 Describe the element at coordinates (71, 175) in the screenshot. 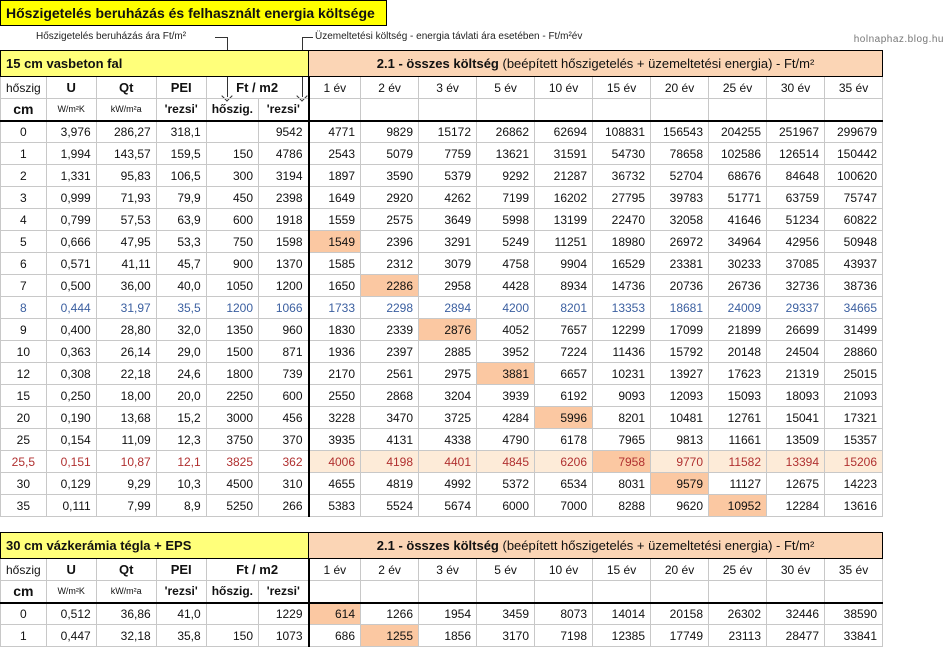

I see `table-cell: 1,331` at that location.